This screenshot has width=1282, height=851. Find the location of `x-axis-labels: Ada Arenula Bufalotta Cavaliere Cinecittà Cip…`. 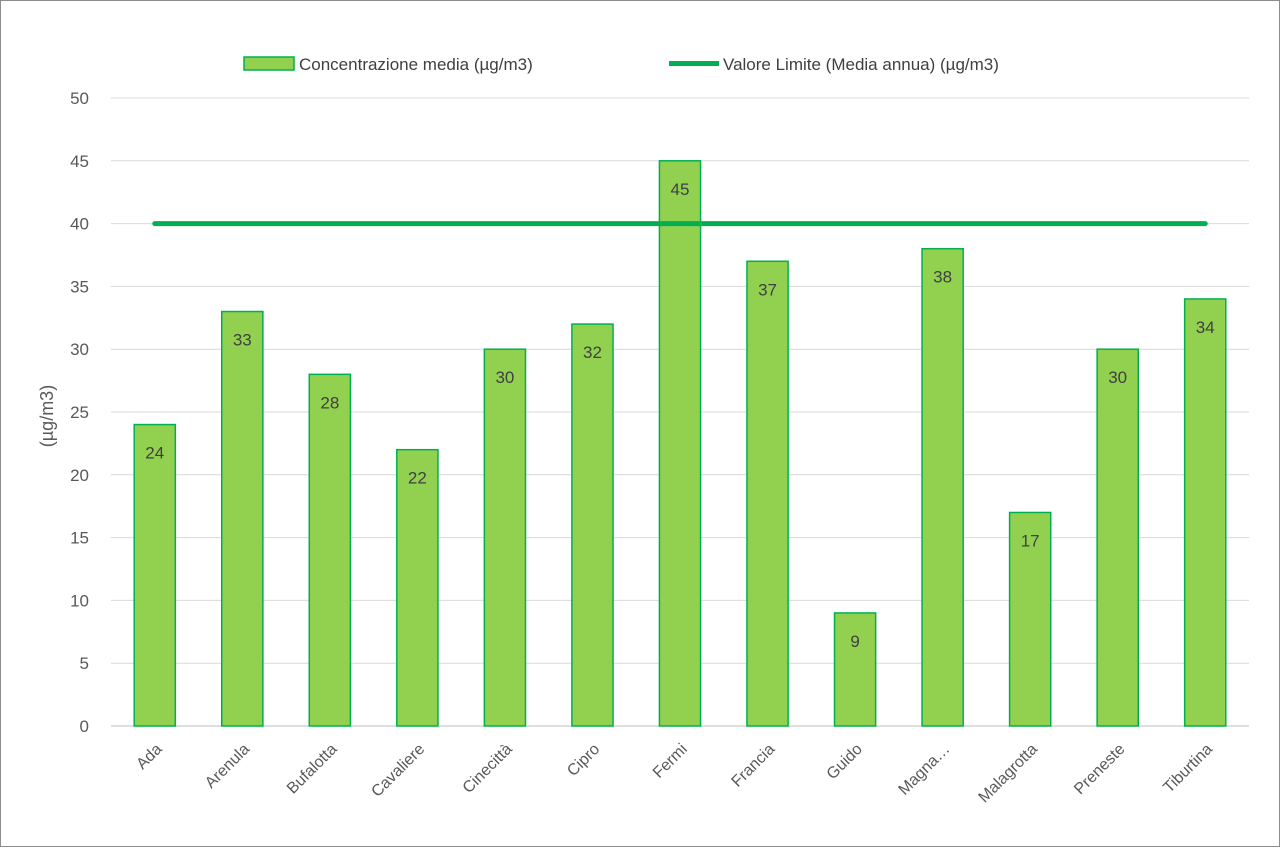

x-axis-labels: Ada Arenula Bufalotta Cavaliere Cinecittà Cip… is located at coordinates (674, 774).